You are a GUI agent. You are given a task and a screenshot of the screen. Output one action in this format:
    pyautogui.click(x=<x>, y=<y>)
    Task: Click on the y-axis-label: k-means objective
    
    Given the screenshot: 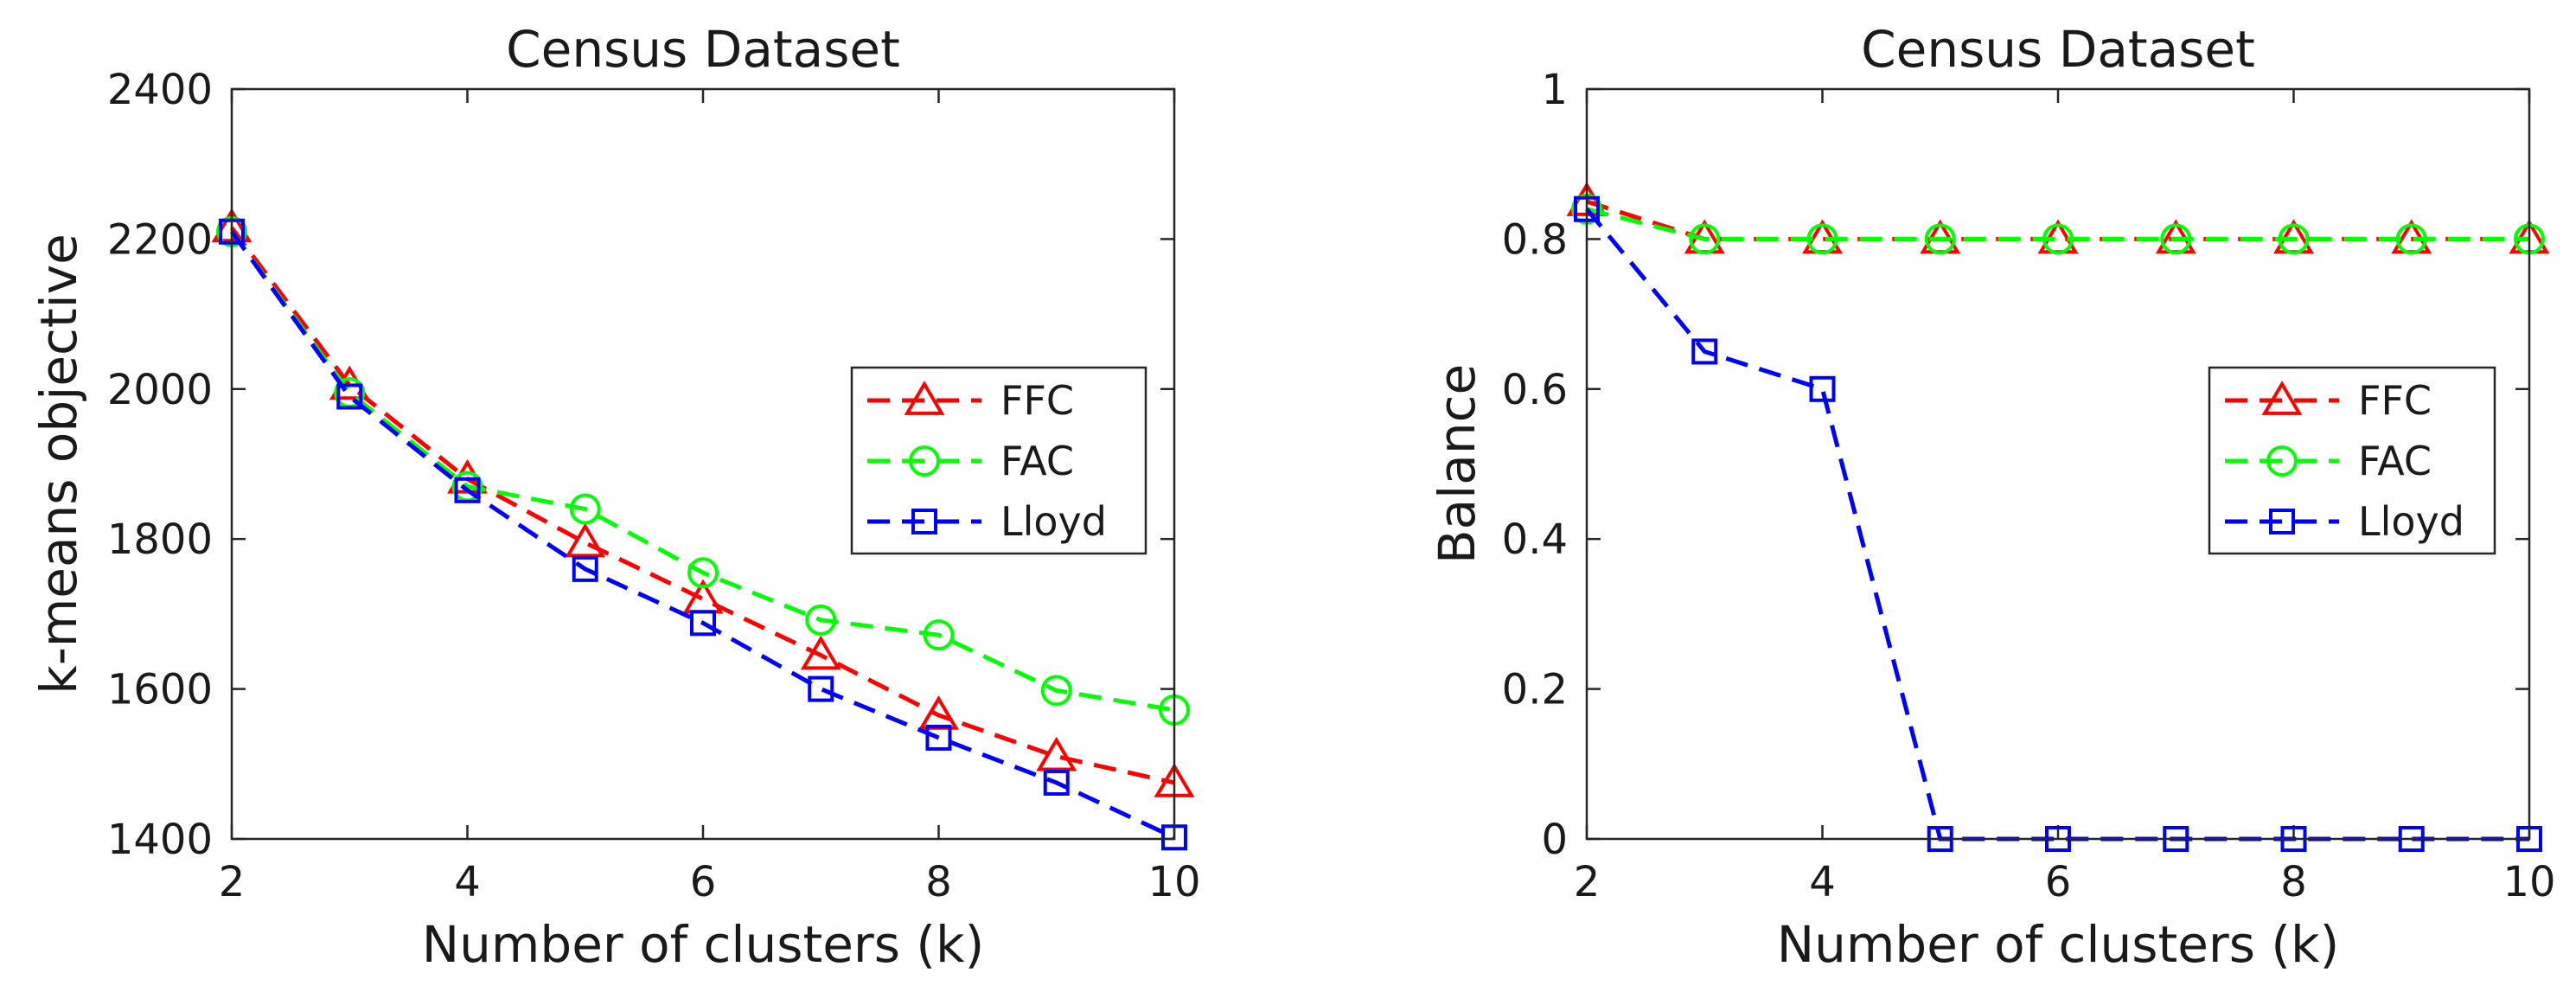 What is the action you would take?
    pyautogui.click(x=58, y=464)
    